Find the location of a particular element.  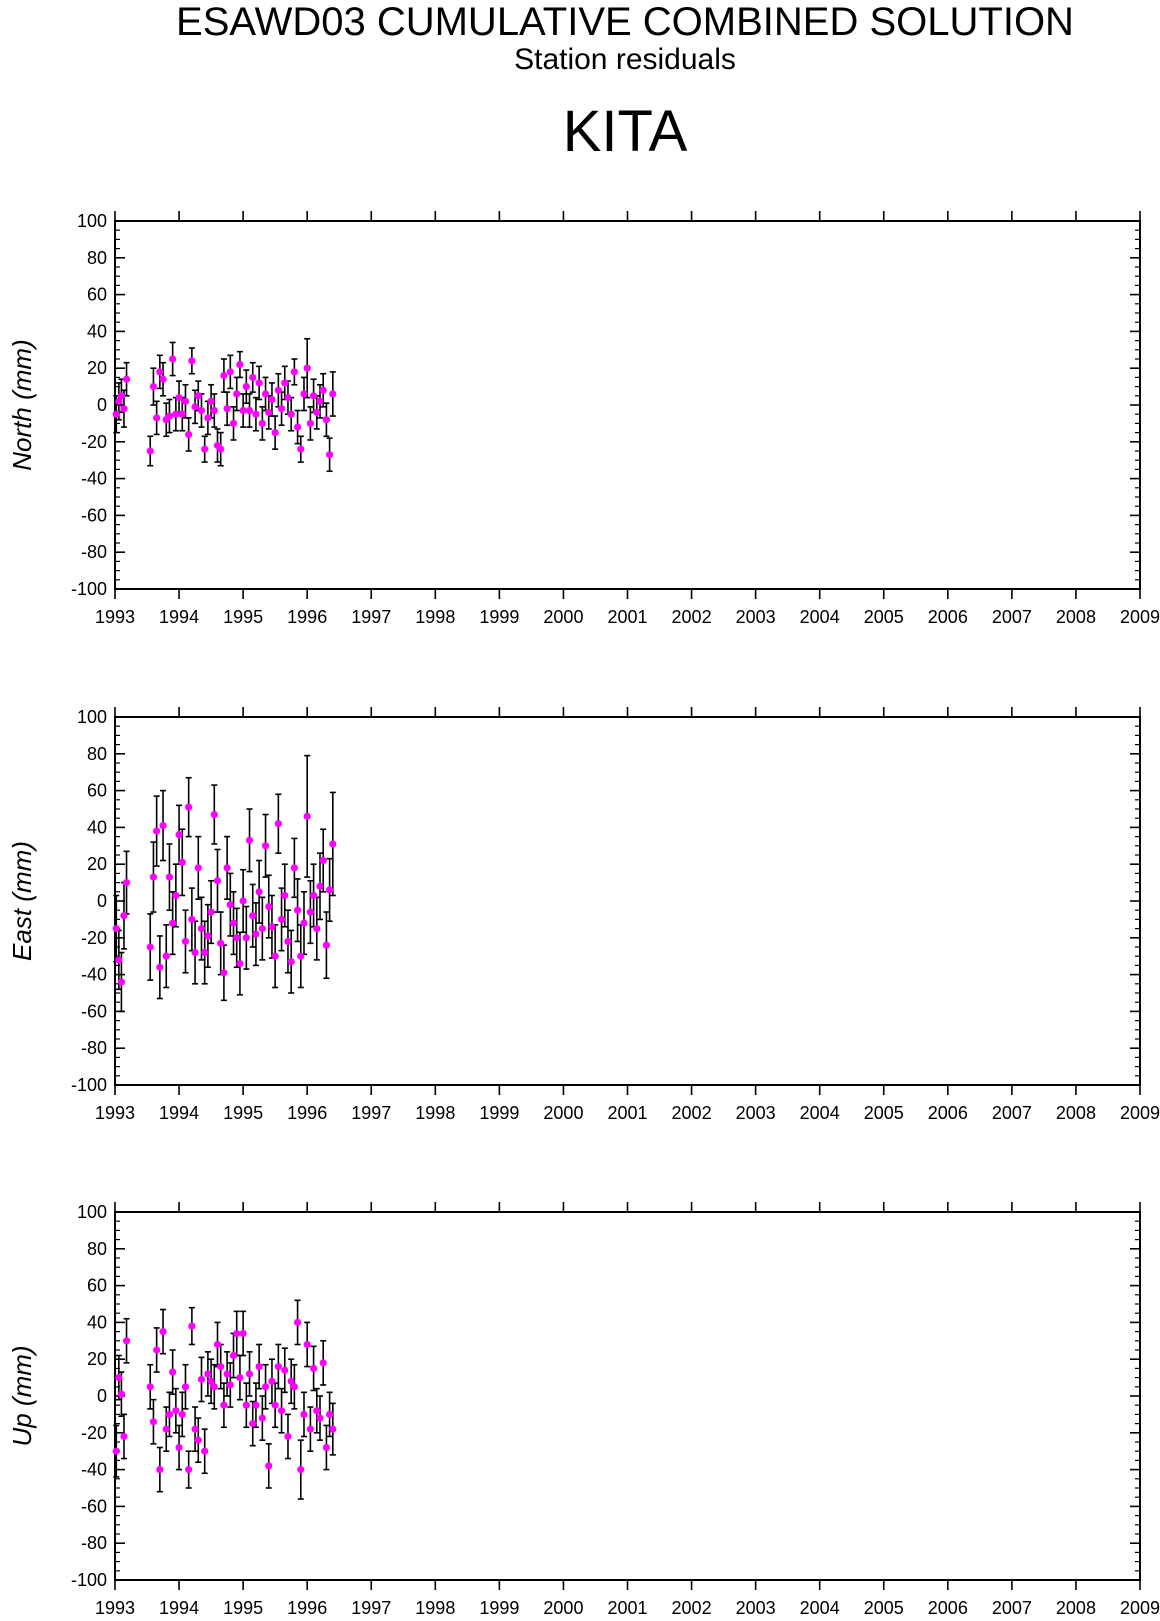

y-tick-label: 60 is located at coordinates (97, 1286).